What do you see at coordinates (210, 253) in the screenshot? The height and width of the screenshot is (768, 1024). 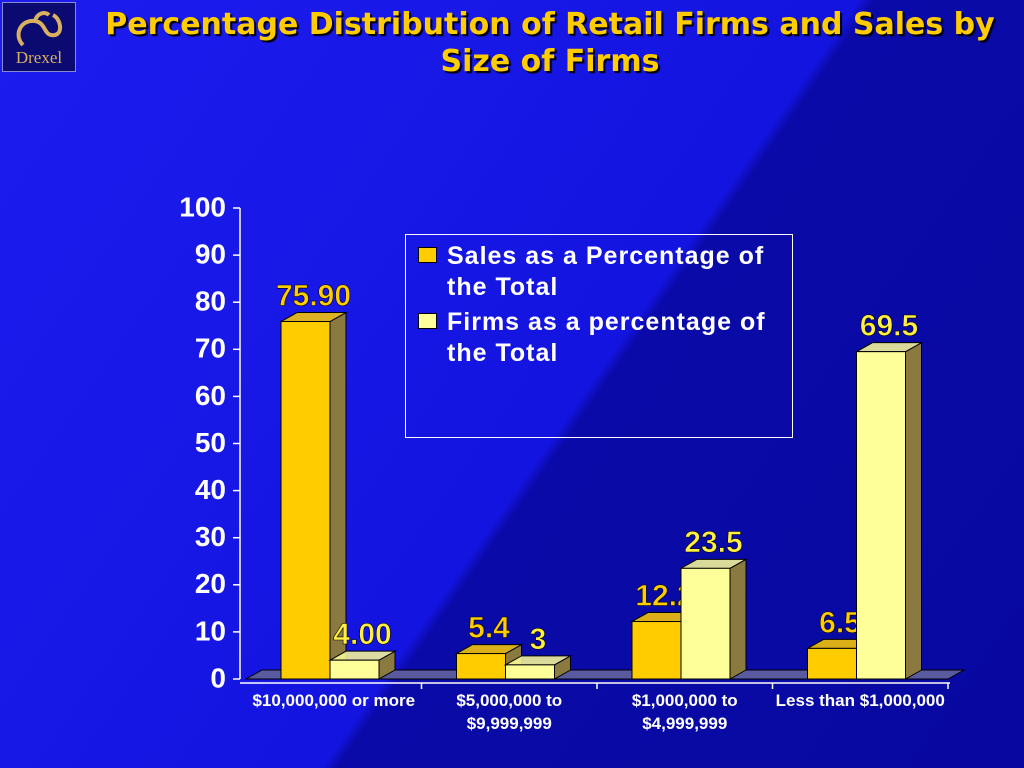 I see `y-tick-label: 90` at bounding box center [210, 253].